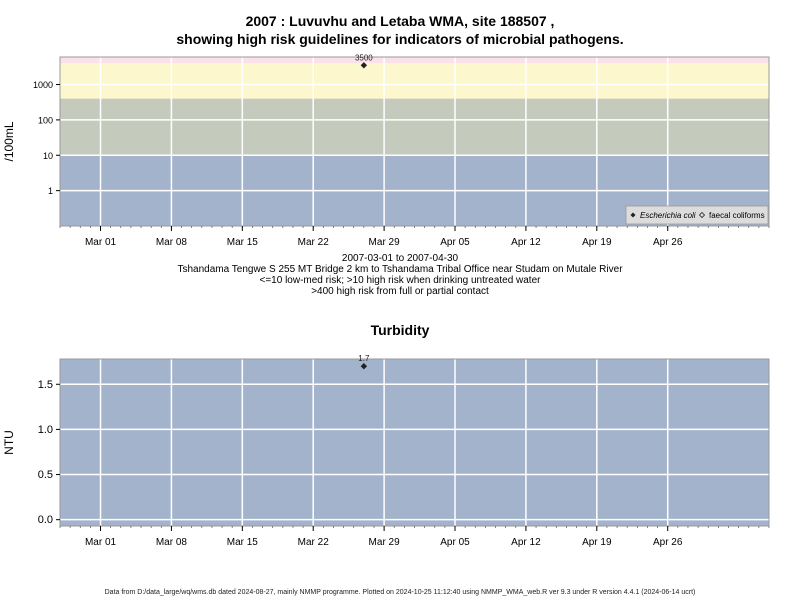 Image resolution: width=800 pixels, height=600 pixels. Describe the element at coordinates (400, 258) in the screenshot. I see `date-range: 2007-03-01 to 2007-04-30` at that location.